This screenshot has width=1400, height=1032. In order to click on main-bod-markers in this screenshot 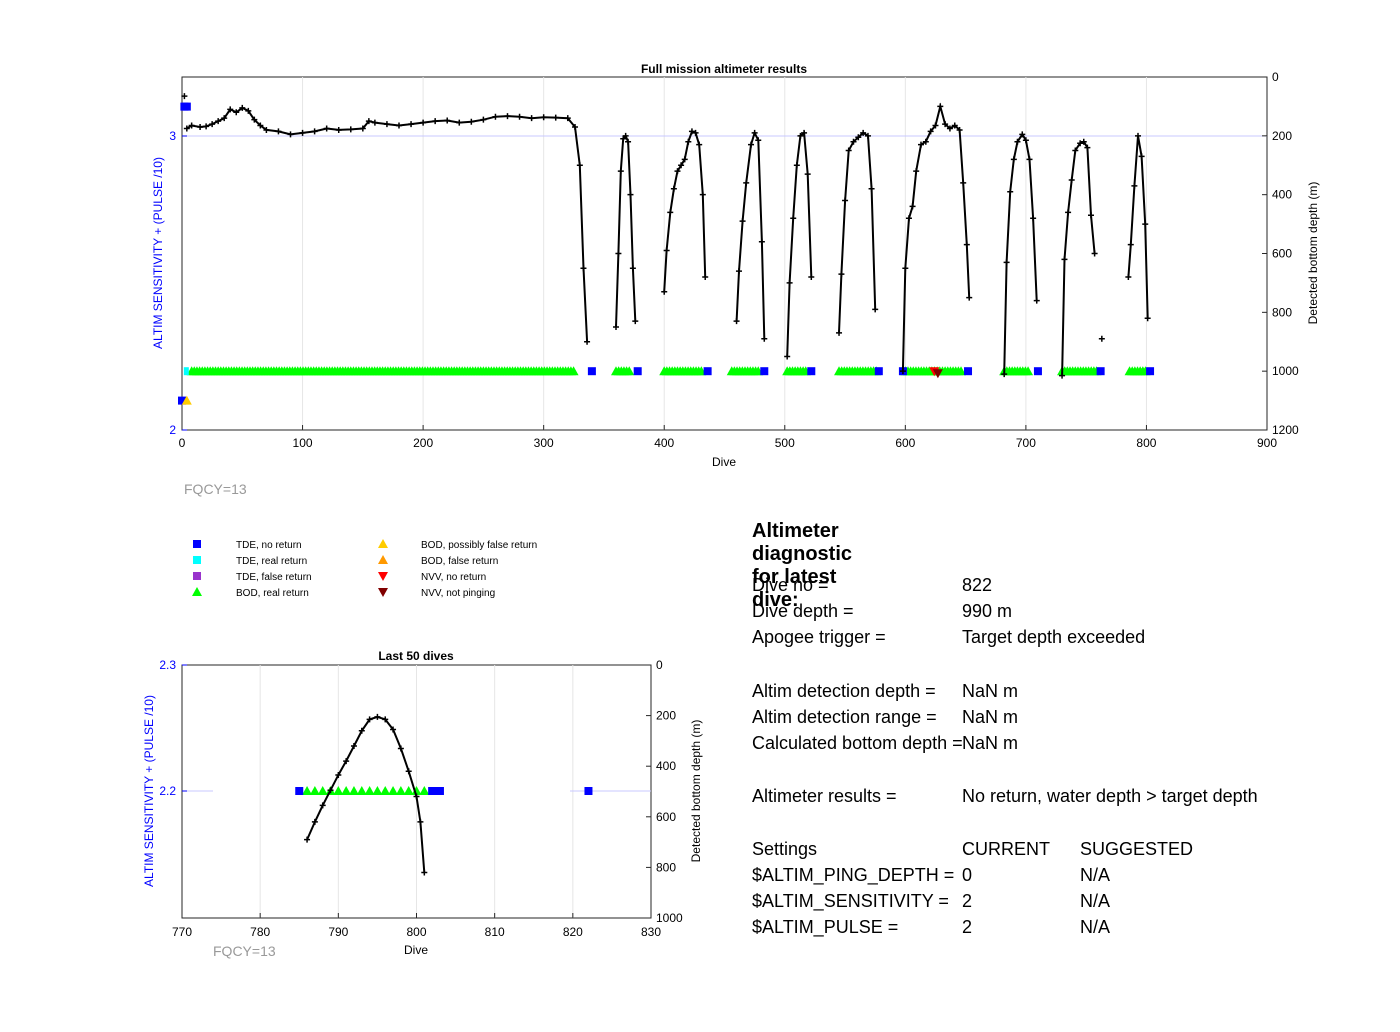, I will do `click(668, 371)`.